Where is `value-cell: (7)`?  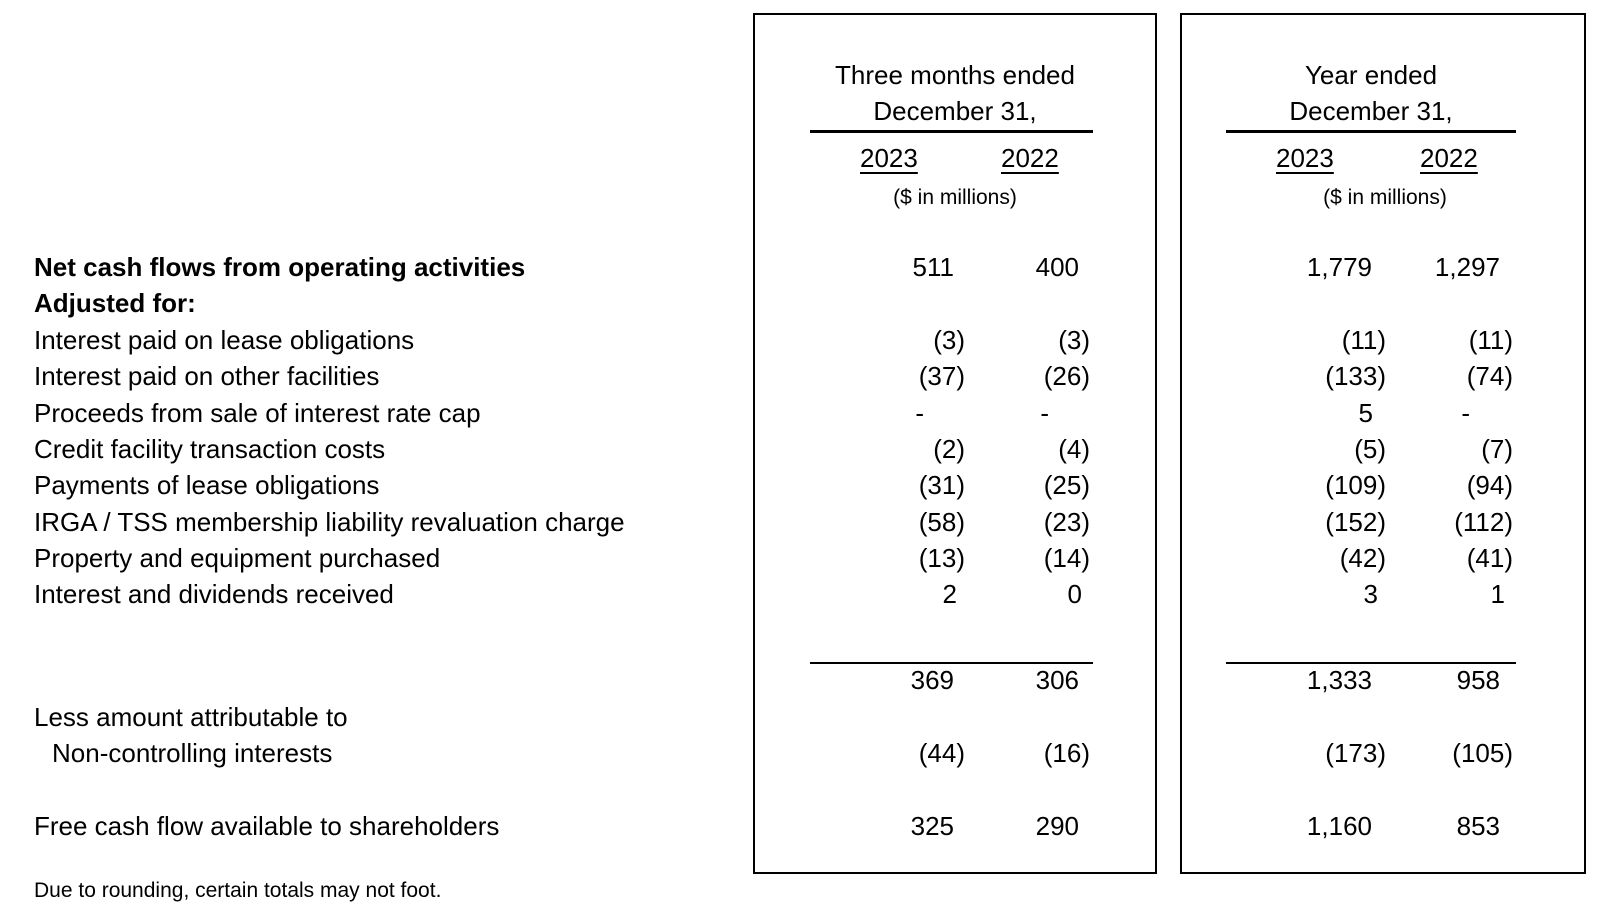
value-cell: (7) is located at coordinates (1497, 449).